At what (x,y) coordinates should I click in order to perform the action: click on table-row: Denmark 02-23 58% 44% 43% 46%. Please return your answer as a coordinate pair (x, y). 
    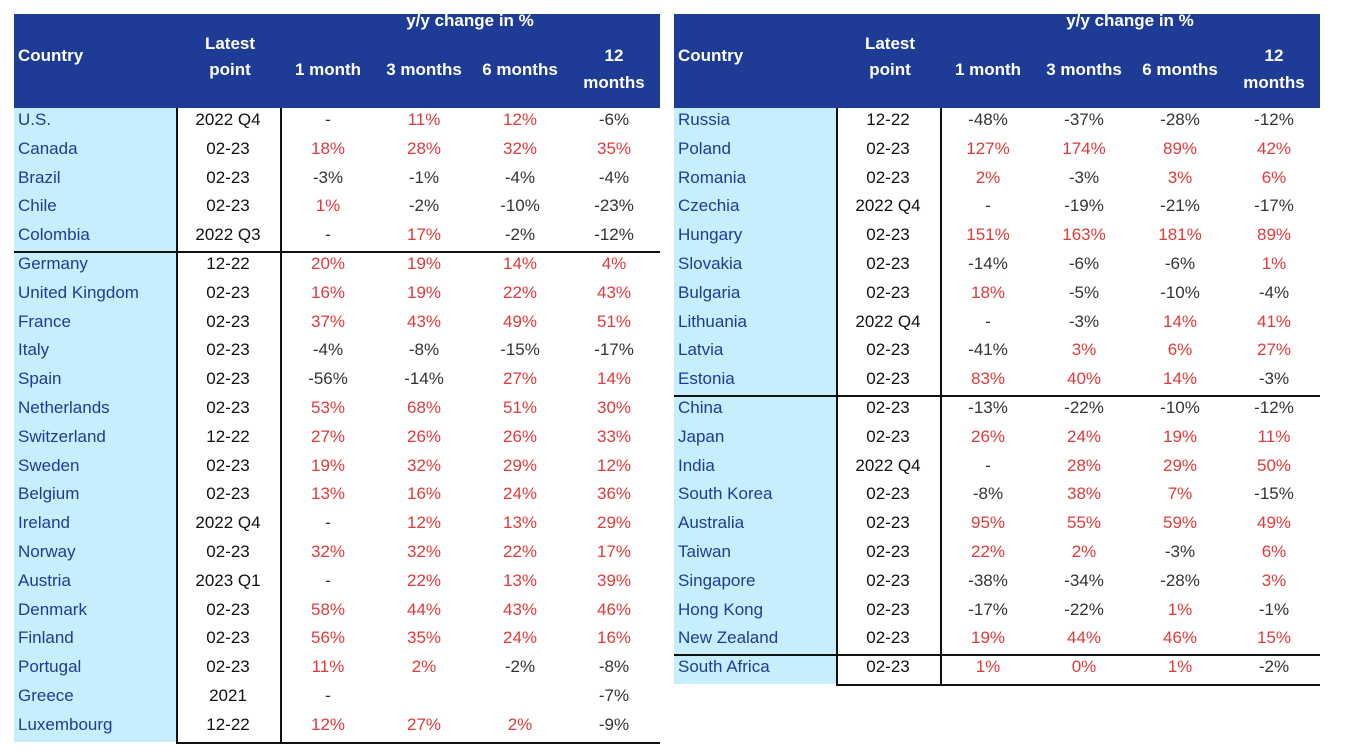
    Looking at the image, I should click on (337, 612).